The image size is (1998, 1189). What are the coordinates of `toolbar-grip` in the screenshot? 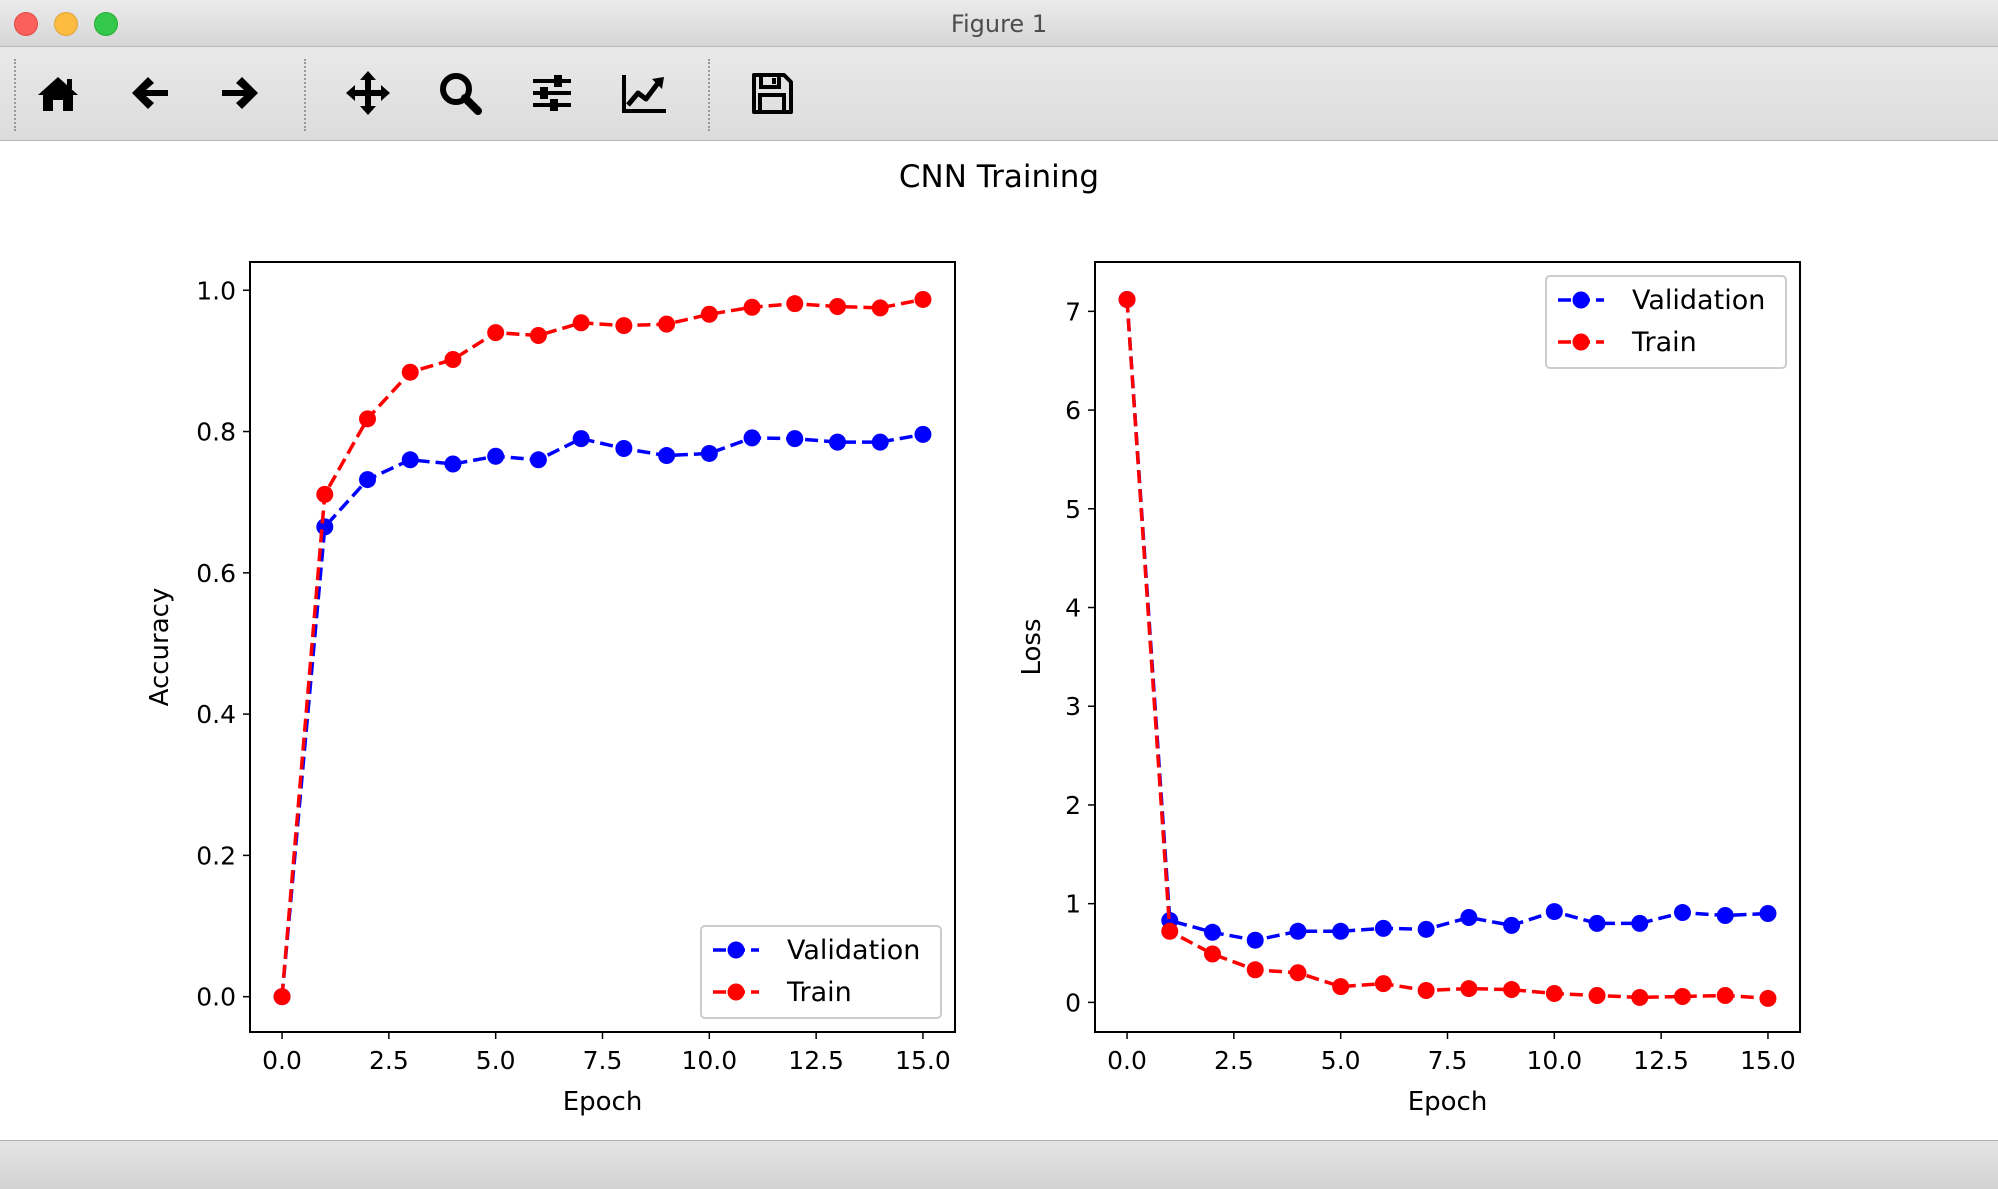 It's located at (15, 95).